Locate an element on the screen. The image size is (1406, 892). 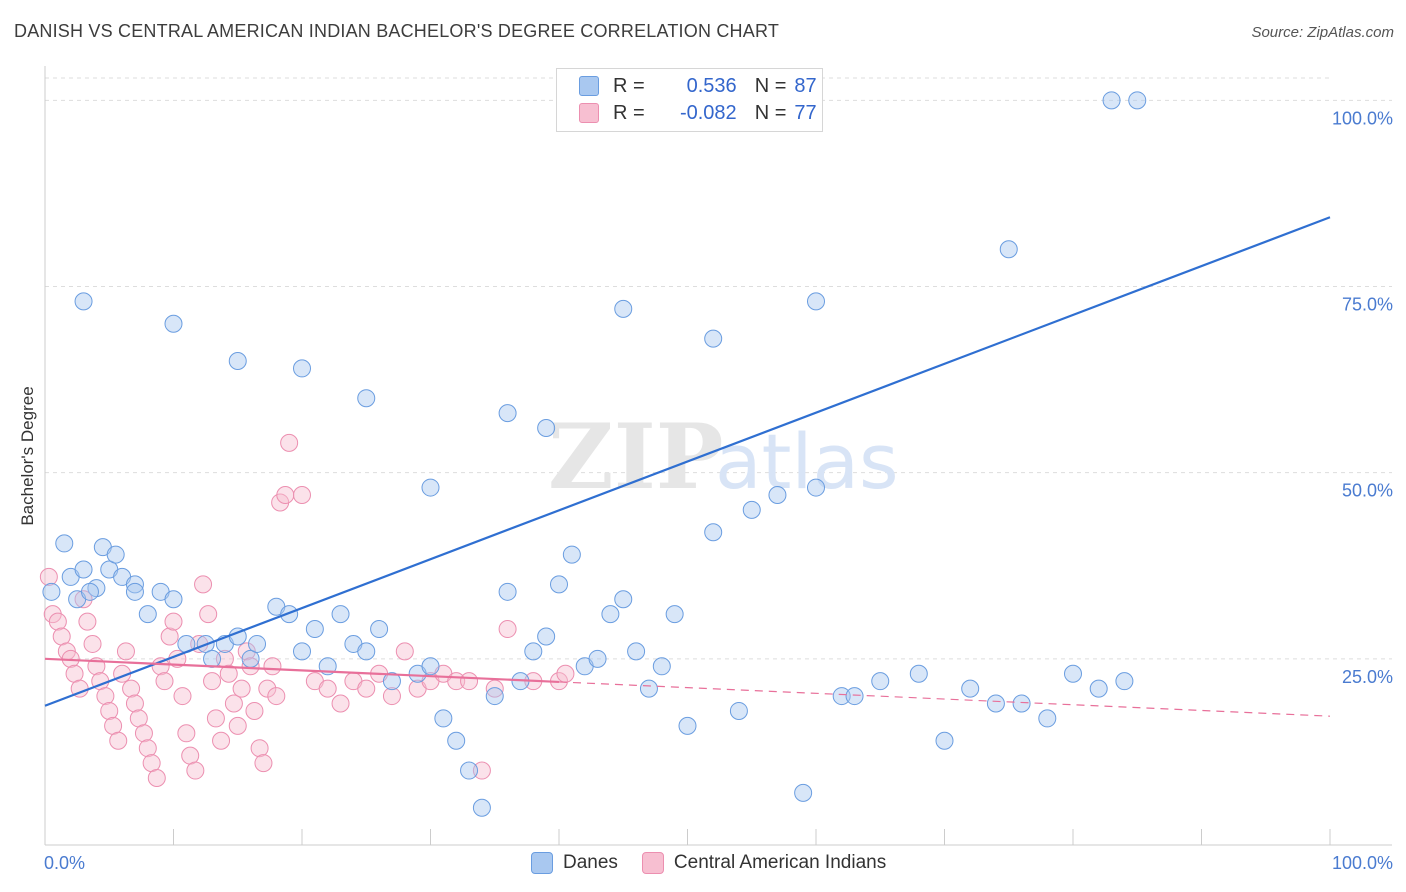
legend-row-danes: R = 0.536 N = 87 is located at coordinates (698, 86).